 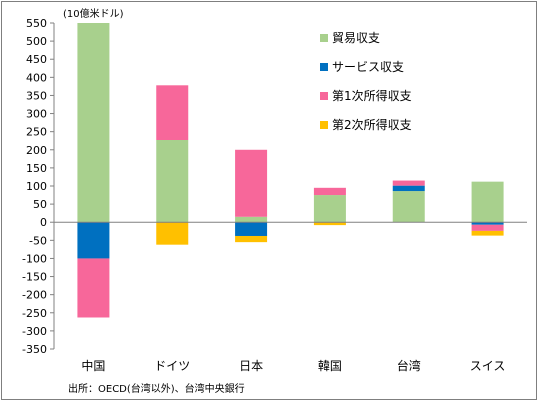 I want to click on y-tick-label: 100, so click(x=36, y=186).